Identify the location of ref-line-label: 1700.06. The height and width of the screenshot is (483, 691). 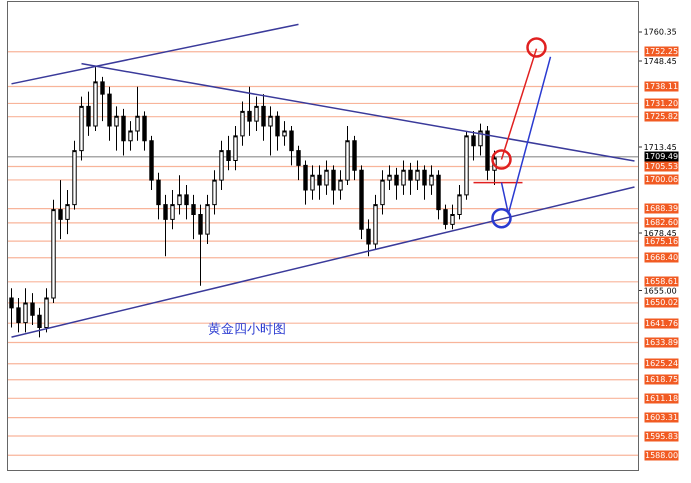
(661, 179).